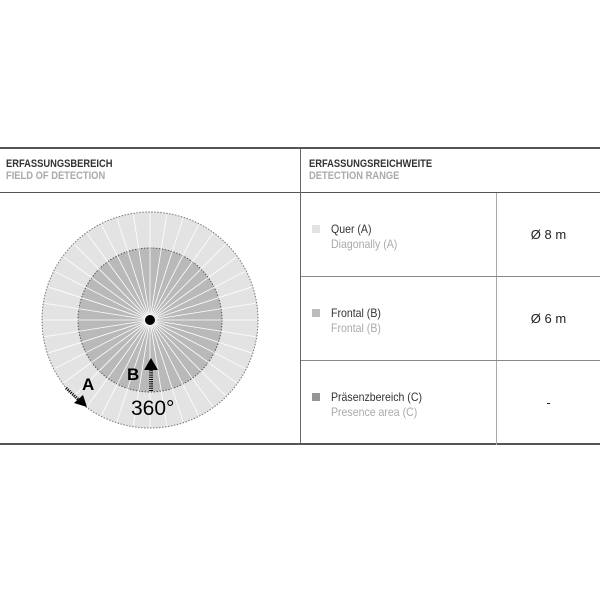 The image size is (600, 600). Describe the element at coordinates (548, 318) in the screenshot. I see `range-value: Ø 6 m` at that location.